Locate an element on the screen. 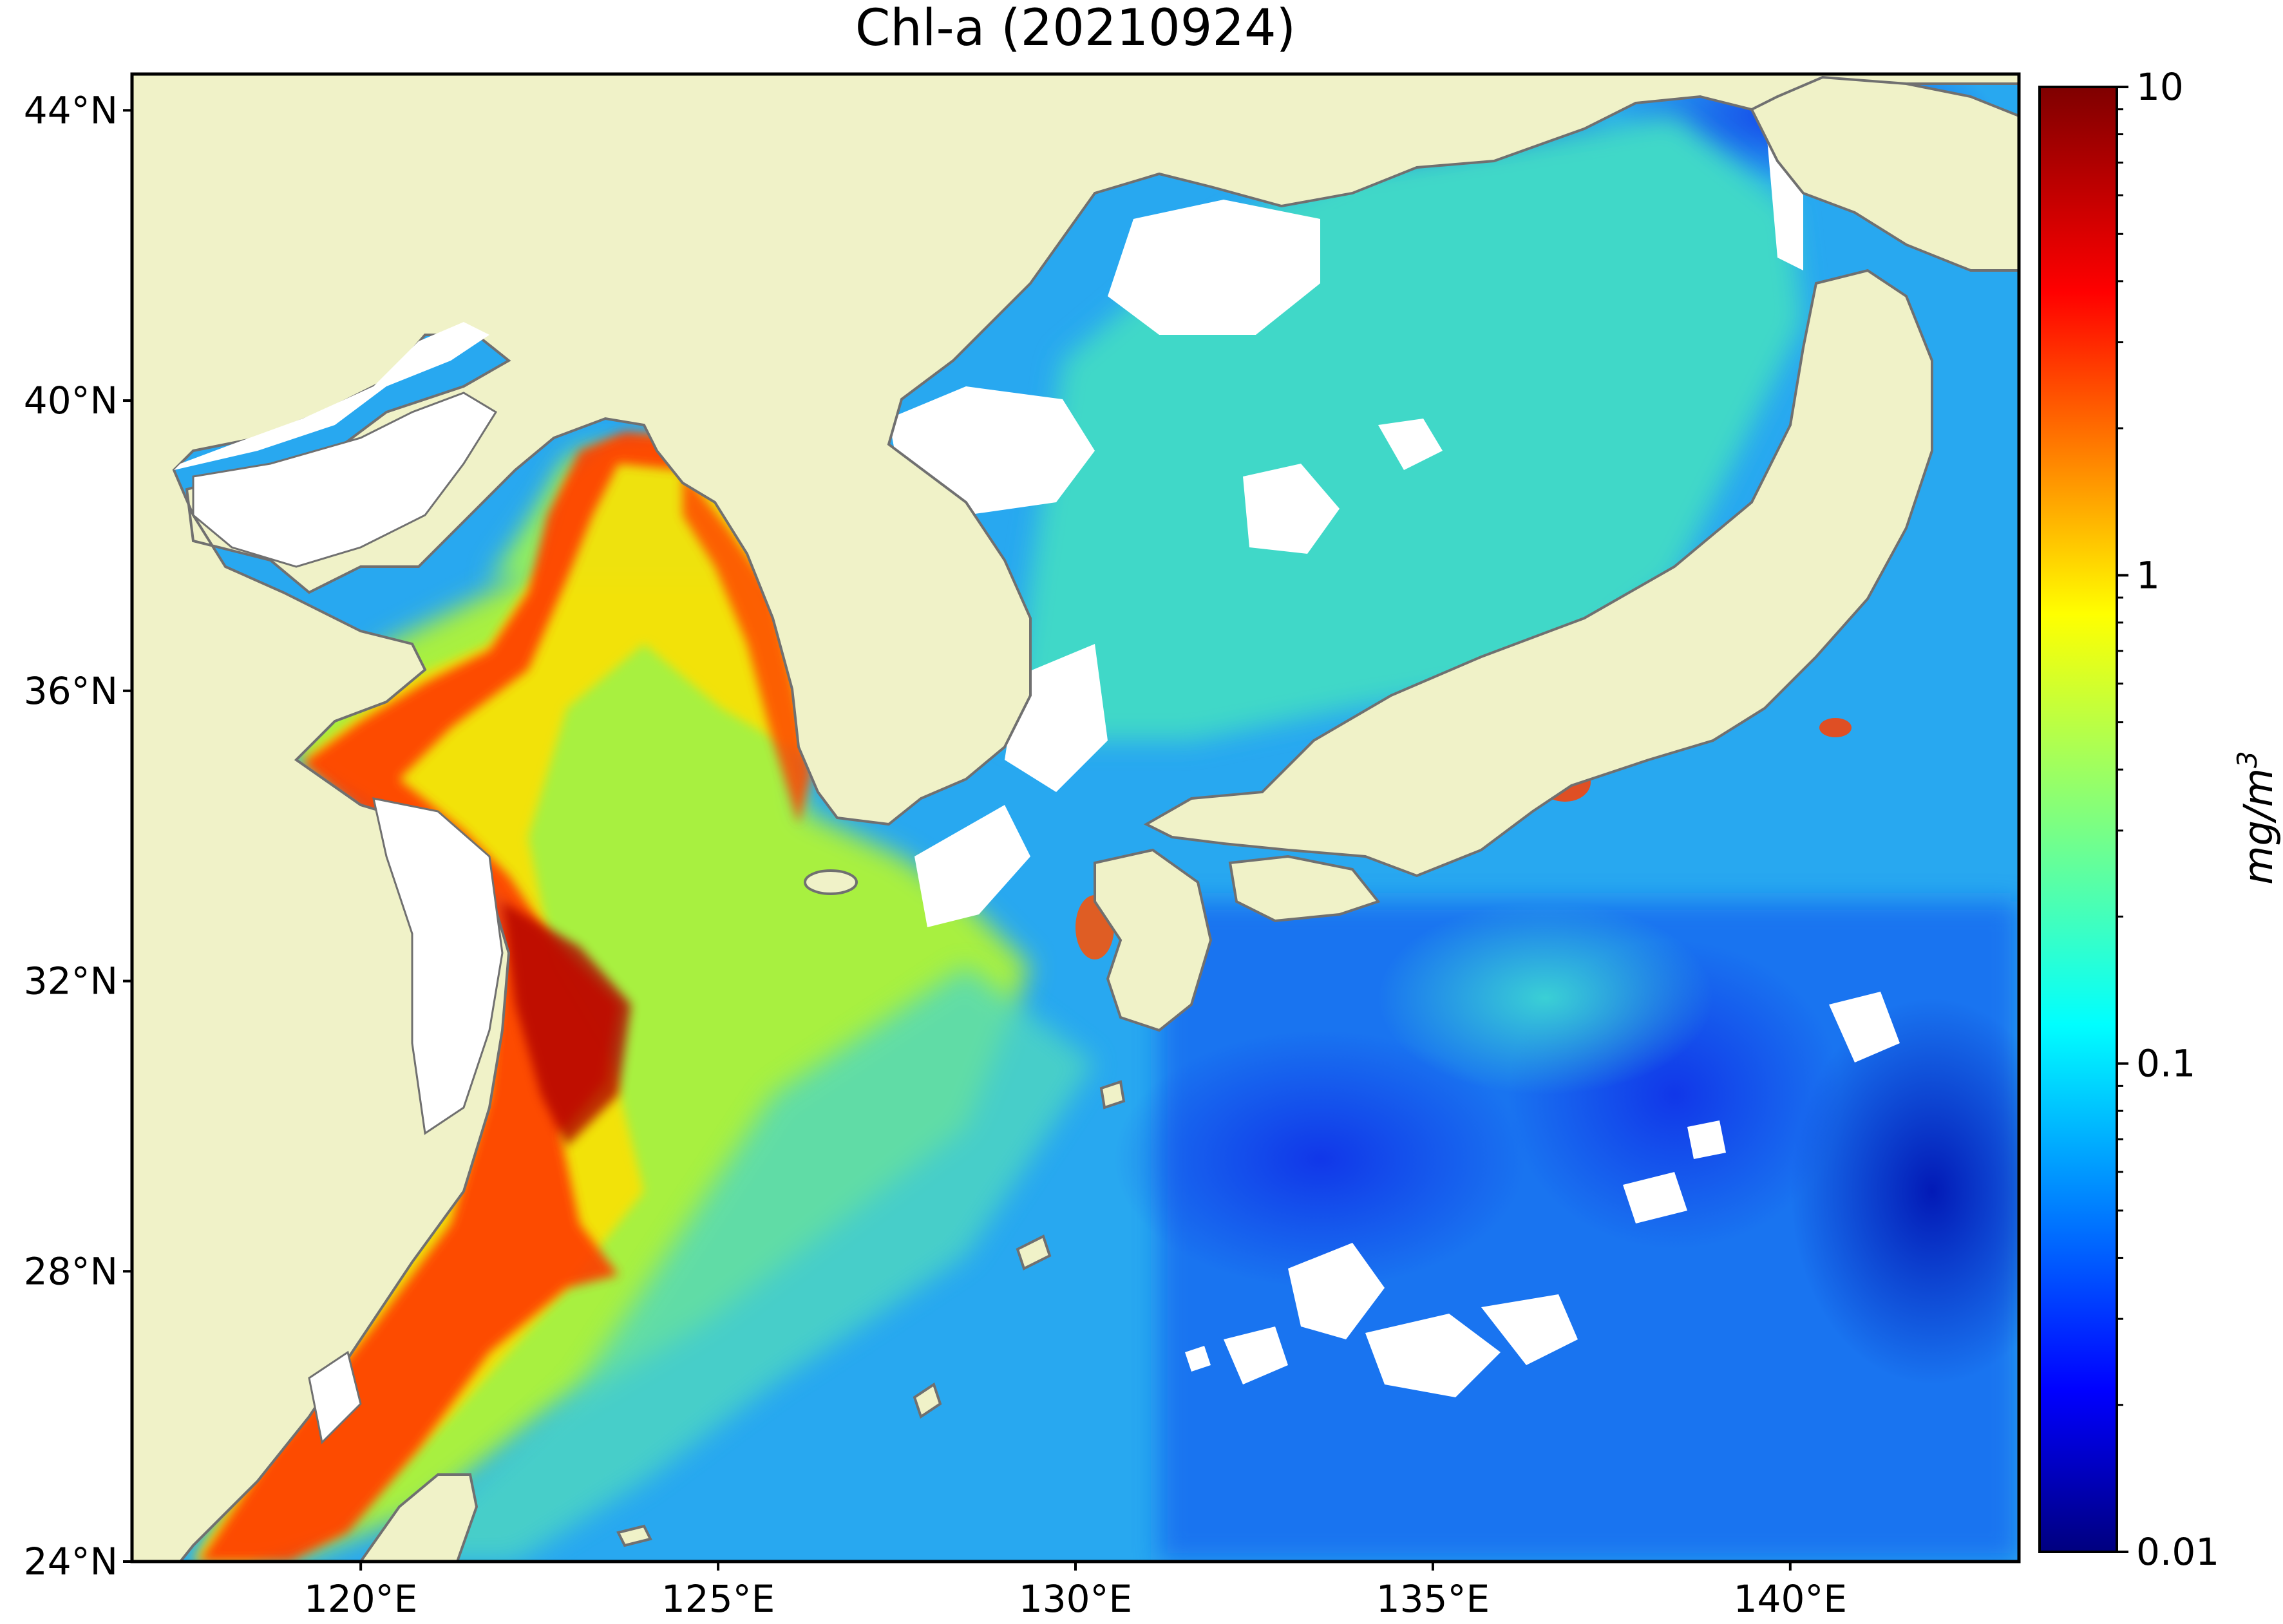 This screenshot has height=1624, width=2283. land-kyushu is located at coordinates (1153, 940).